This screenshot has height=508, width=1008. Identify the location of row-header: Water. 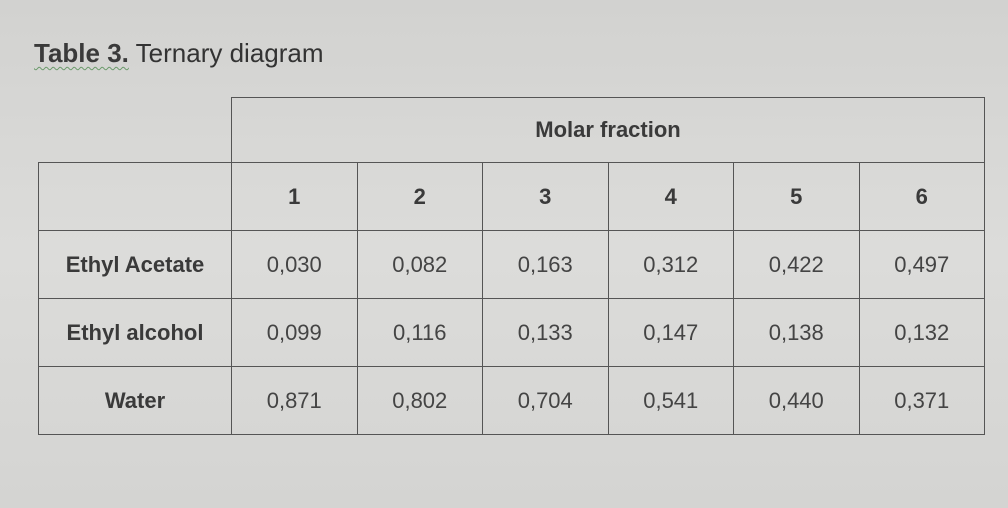
(135, 400).